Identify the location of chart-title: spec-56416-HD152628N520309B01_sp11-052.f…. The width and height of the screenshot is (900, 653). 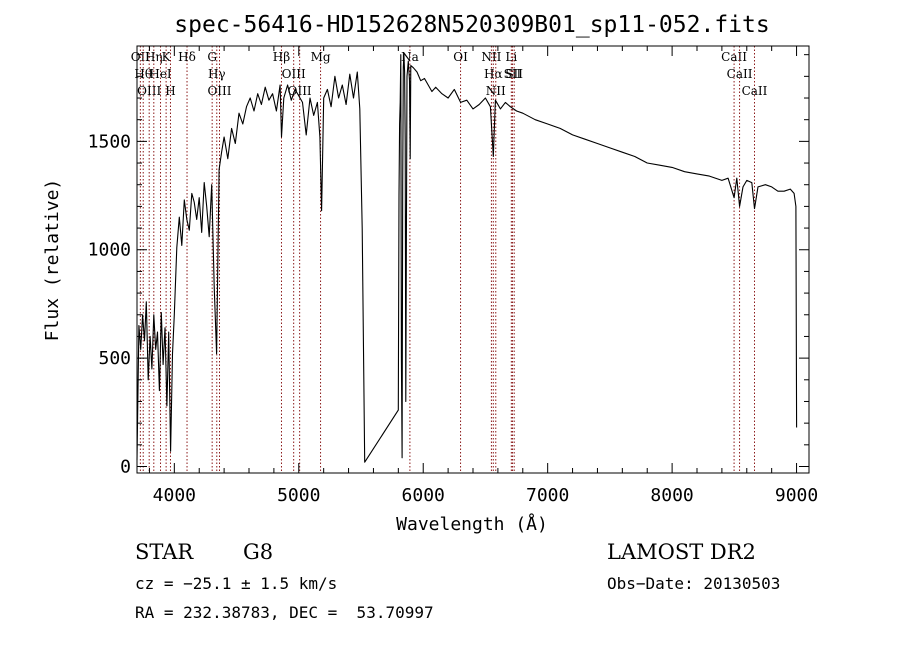
(471, 25).